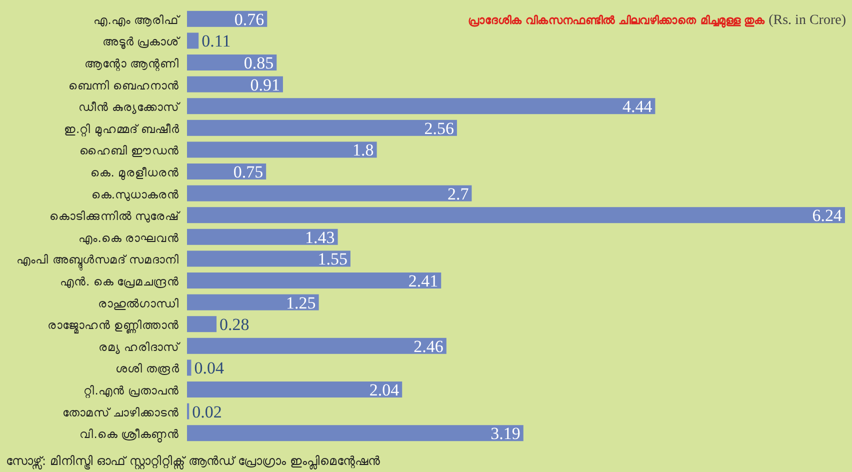  I want to click on data-label: 1.25, so click(301, 302).